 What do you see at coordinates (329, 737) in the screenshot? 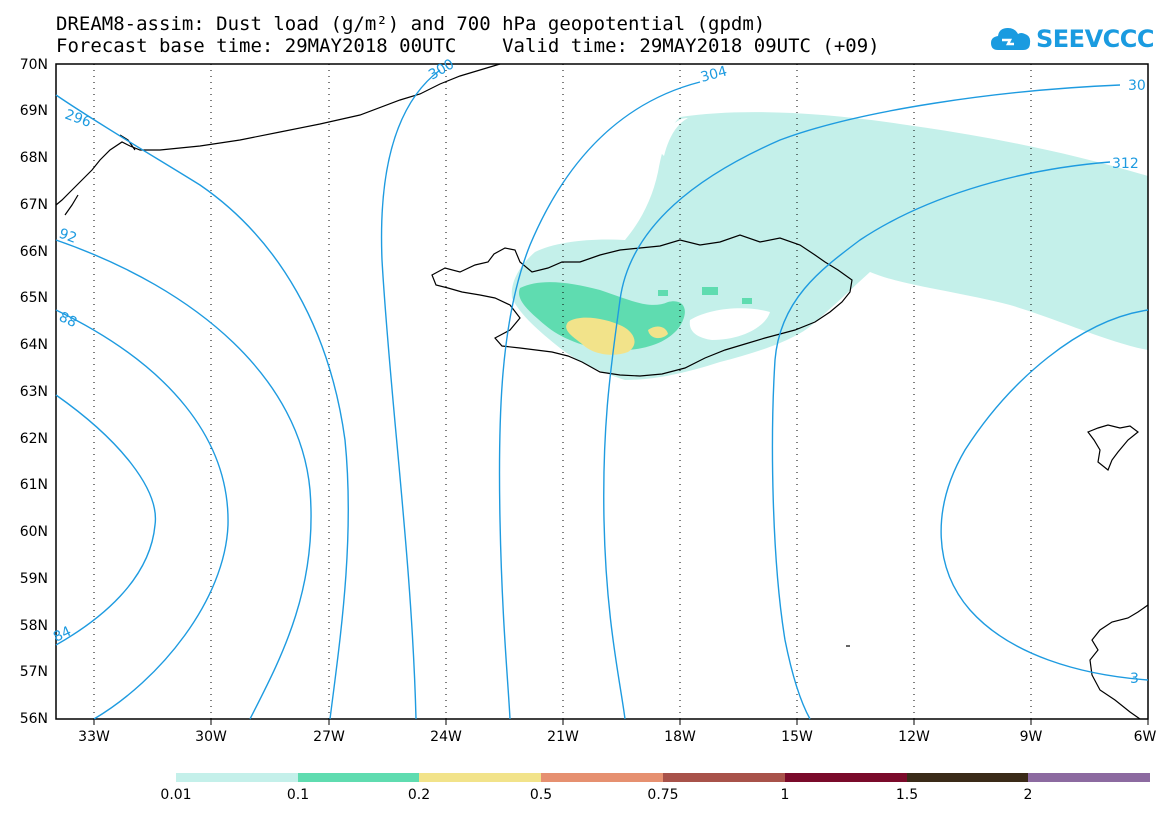
I see `lon-label: 27W` at bounding box center [329, 737].